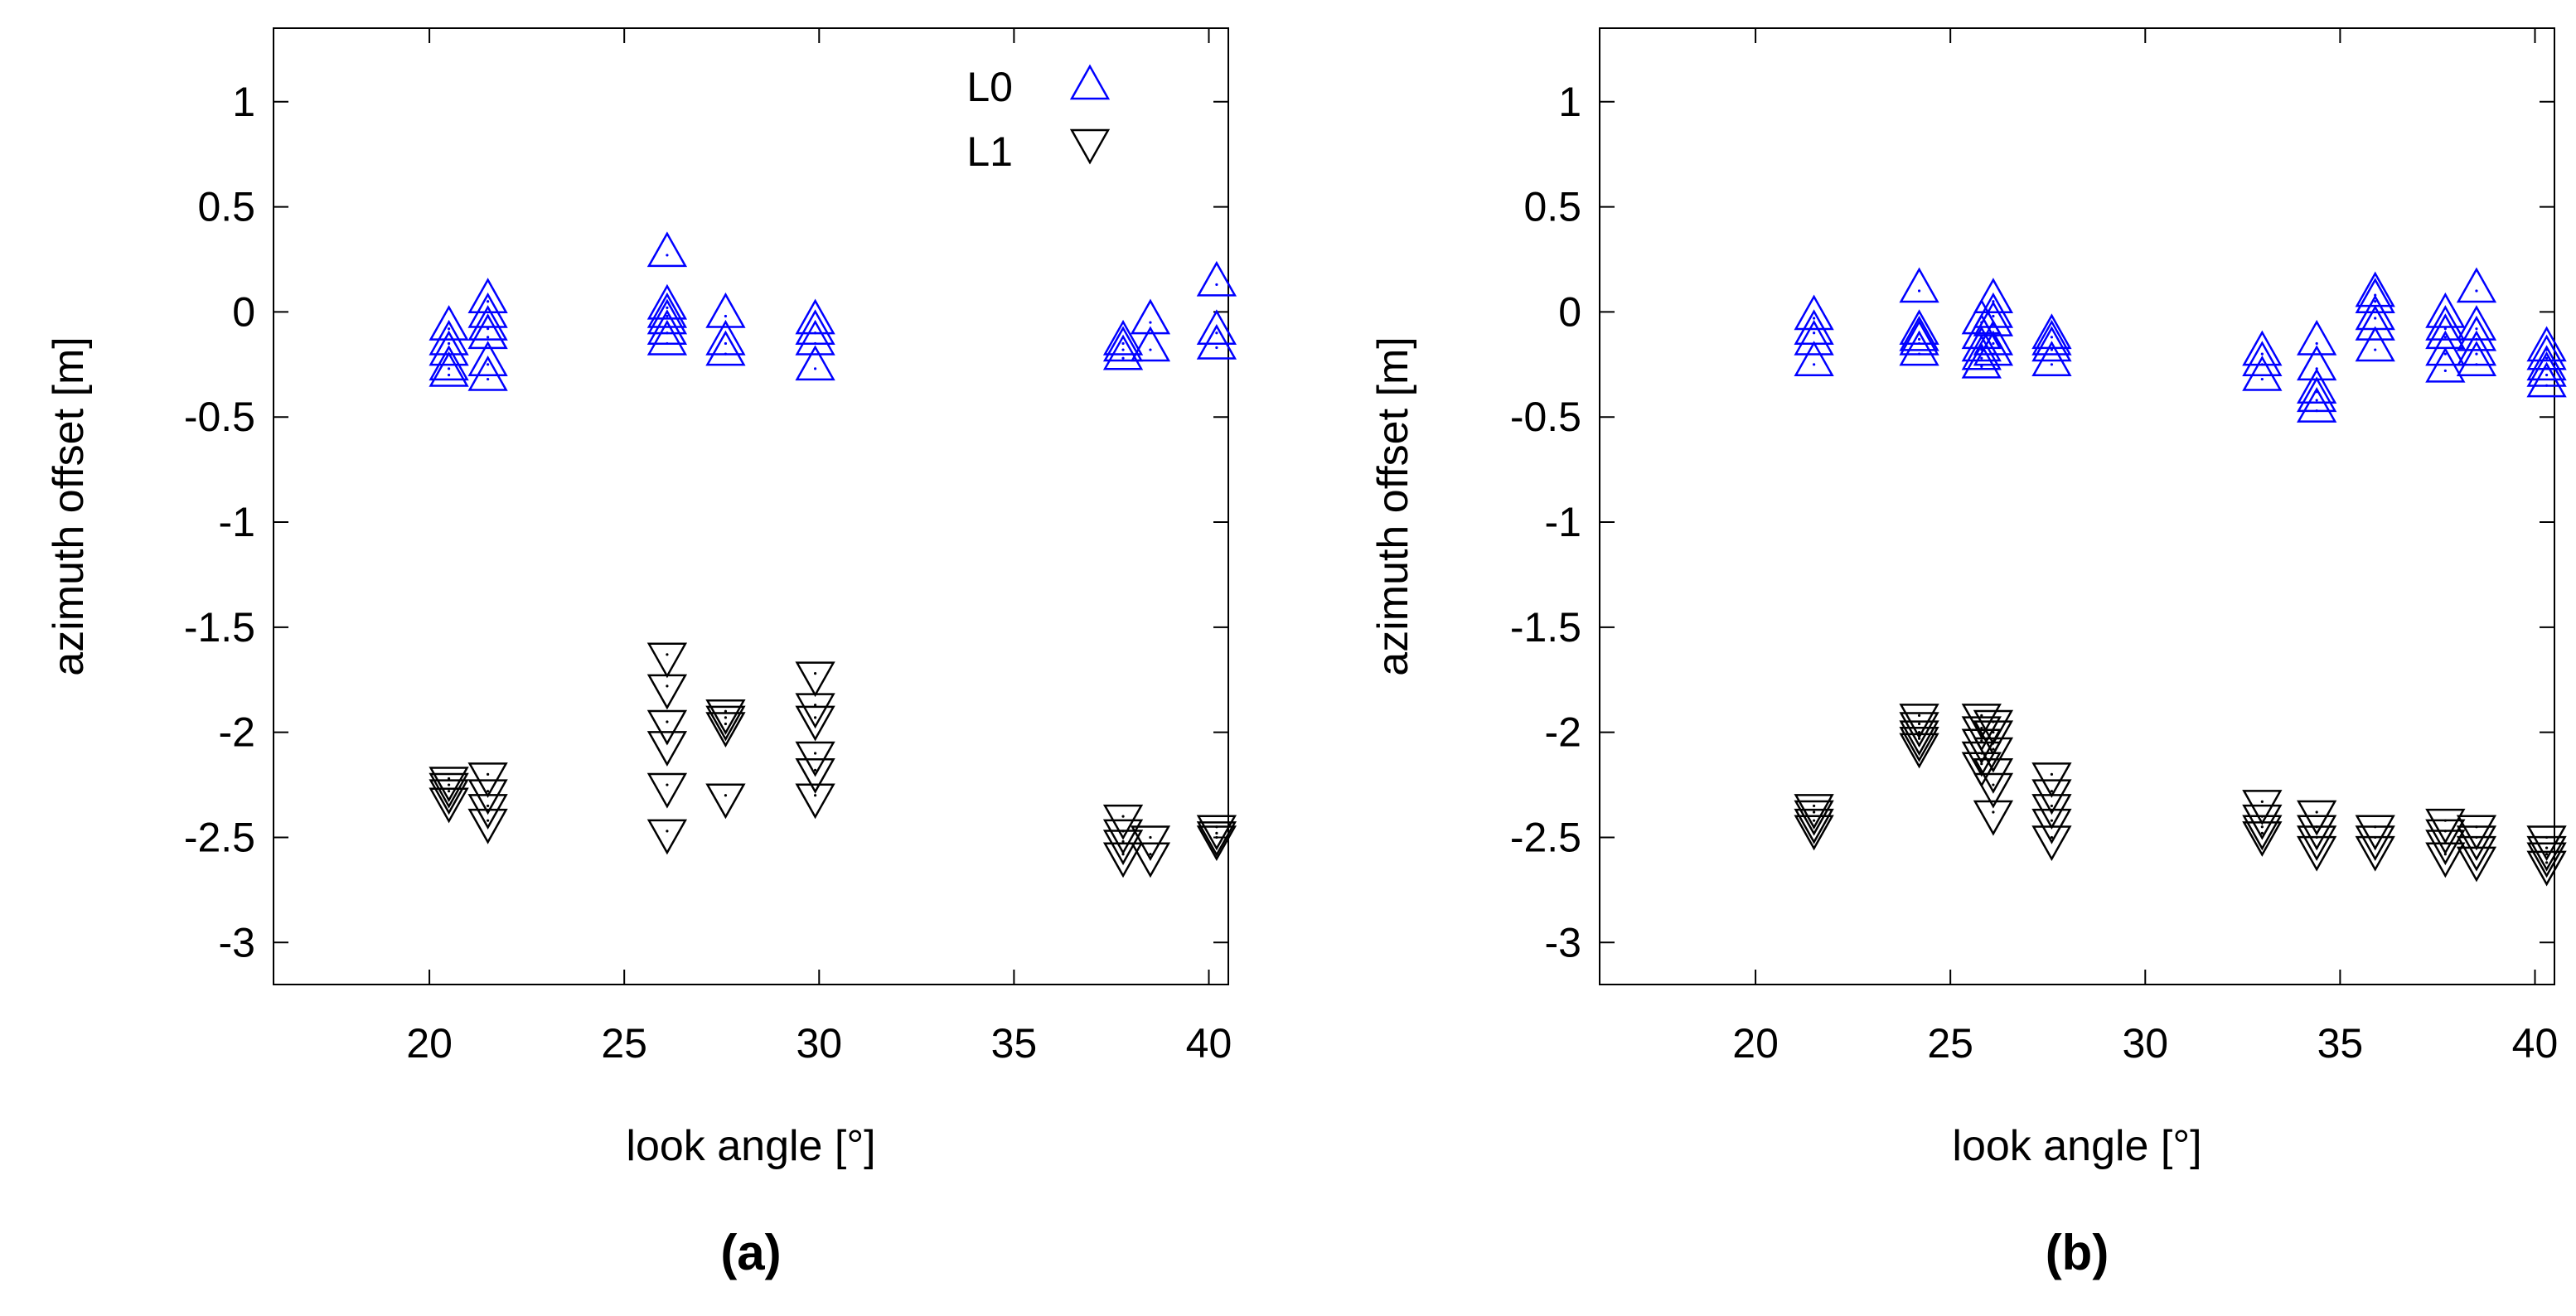 This screenshot has width=2576, height=1316. Describe the element at coordinates (429, 1043) in the screenshot. I see `x-tick-label: 20` at that location.